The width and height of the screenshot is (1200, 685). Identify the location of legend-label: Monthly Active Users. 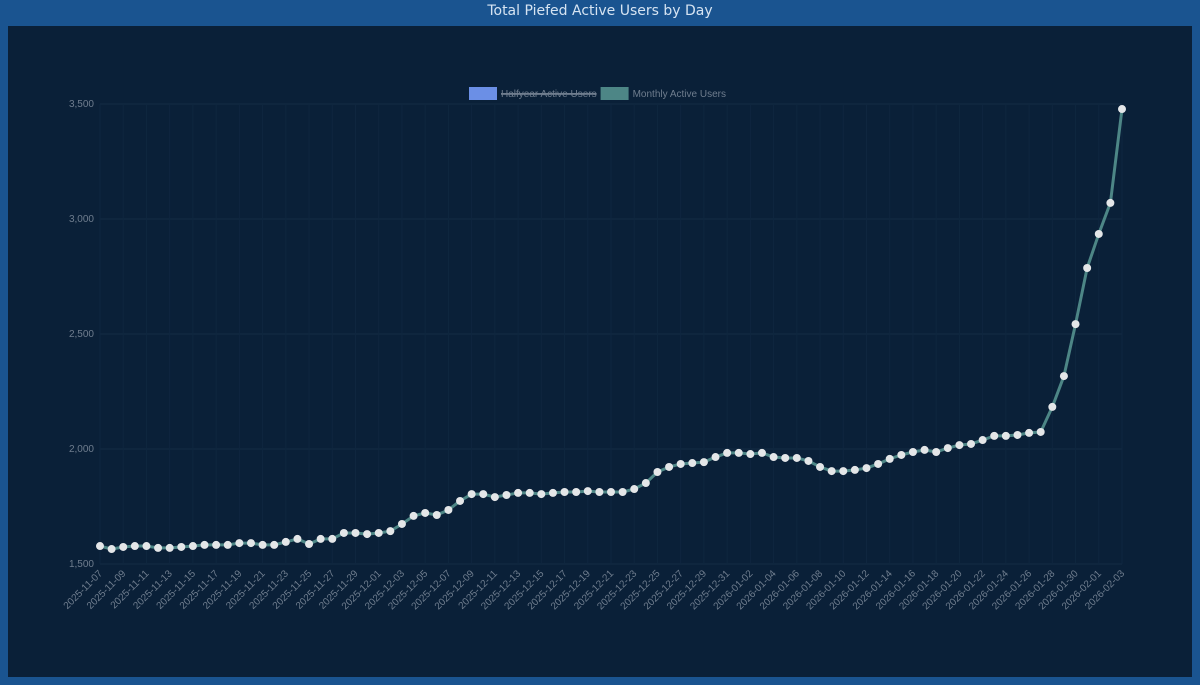
(679, 94).